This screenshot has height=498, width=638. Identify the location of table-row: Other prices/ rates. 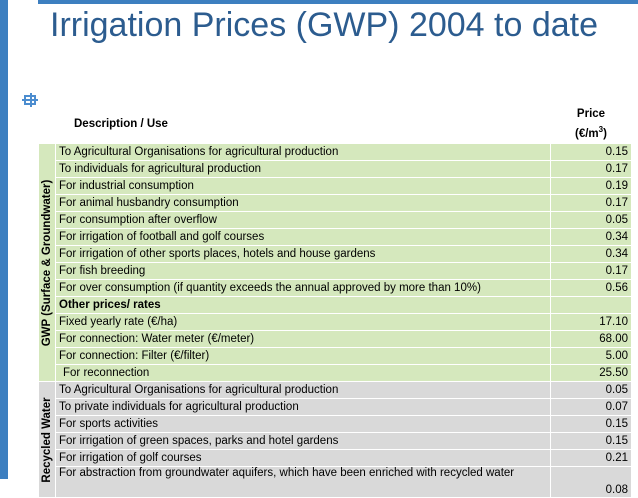
(335, 305).